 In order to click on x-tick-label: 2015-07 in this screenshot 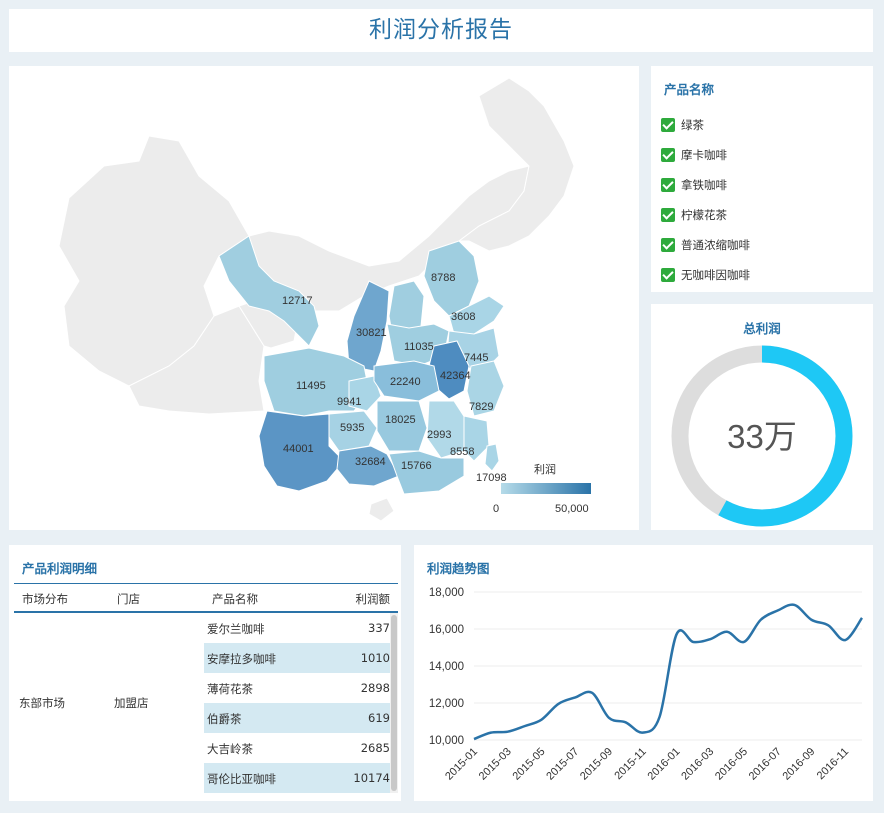, I will do `click(562, 764)`.